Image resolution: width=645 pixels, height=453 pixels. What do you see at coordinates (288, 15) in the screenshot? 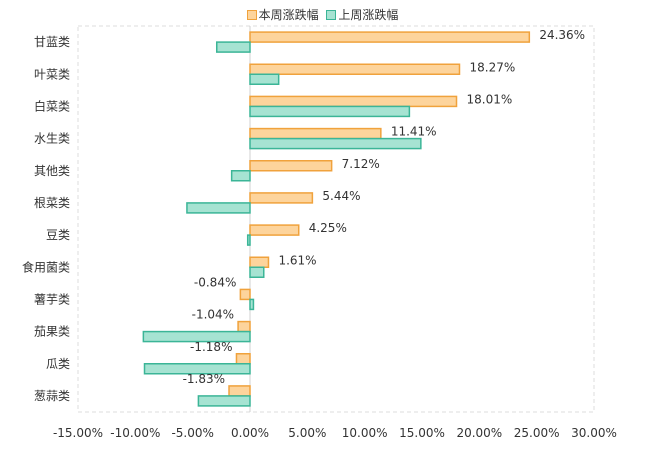
I see `legend-label-this-week: 本周涨跌幅` at bounding box center [288, 15].